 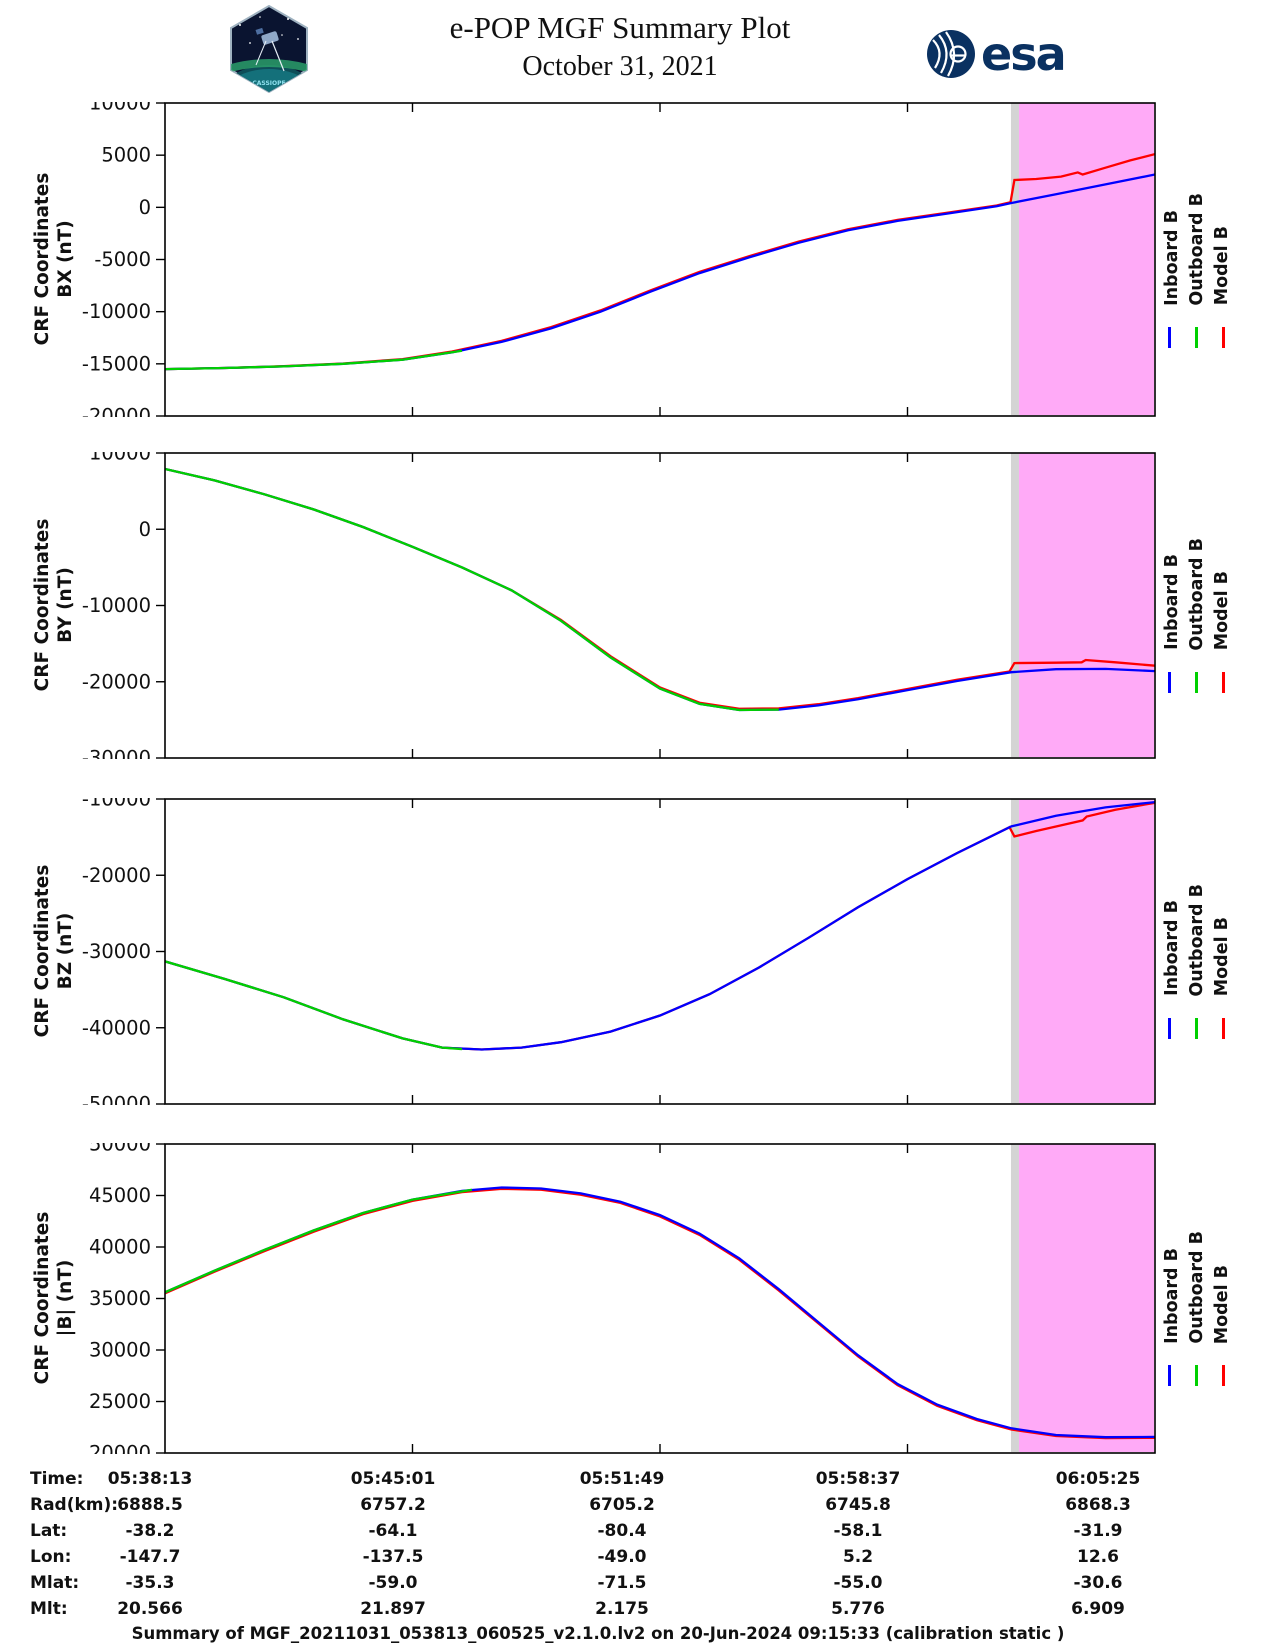 I want to click on table-value: 6757.2, so click(x=393, y=1505).